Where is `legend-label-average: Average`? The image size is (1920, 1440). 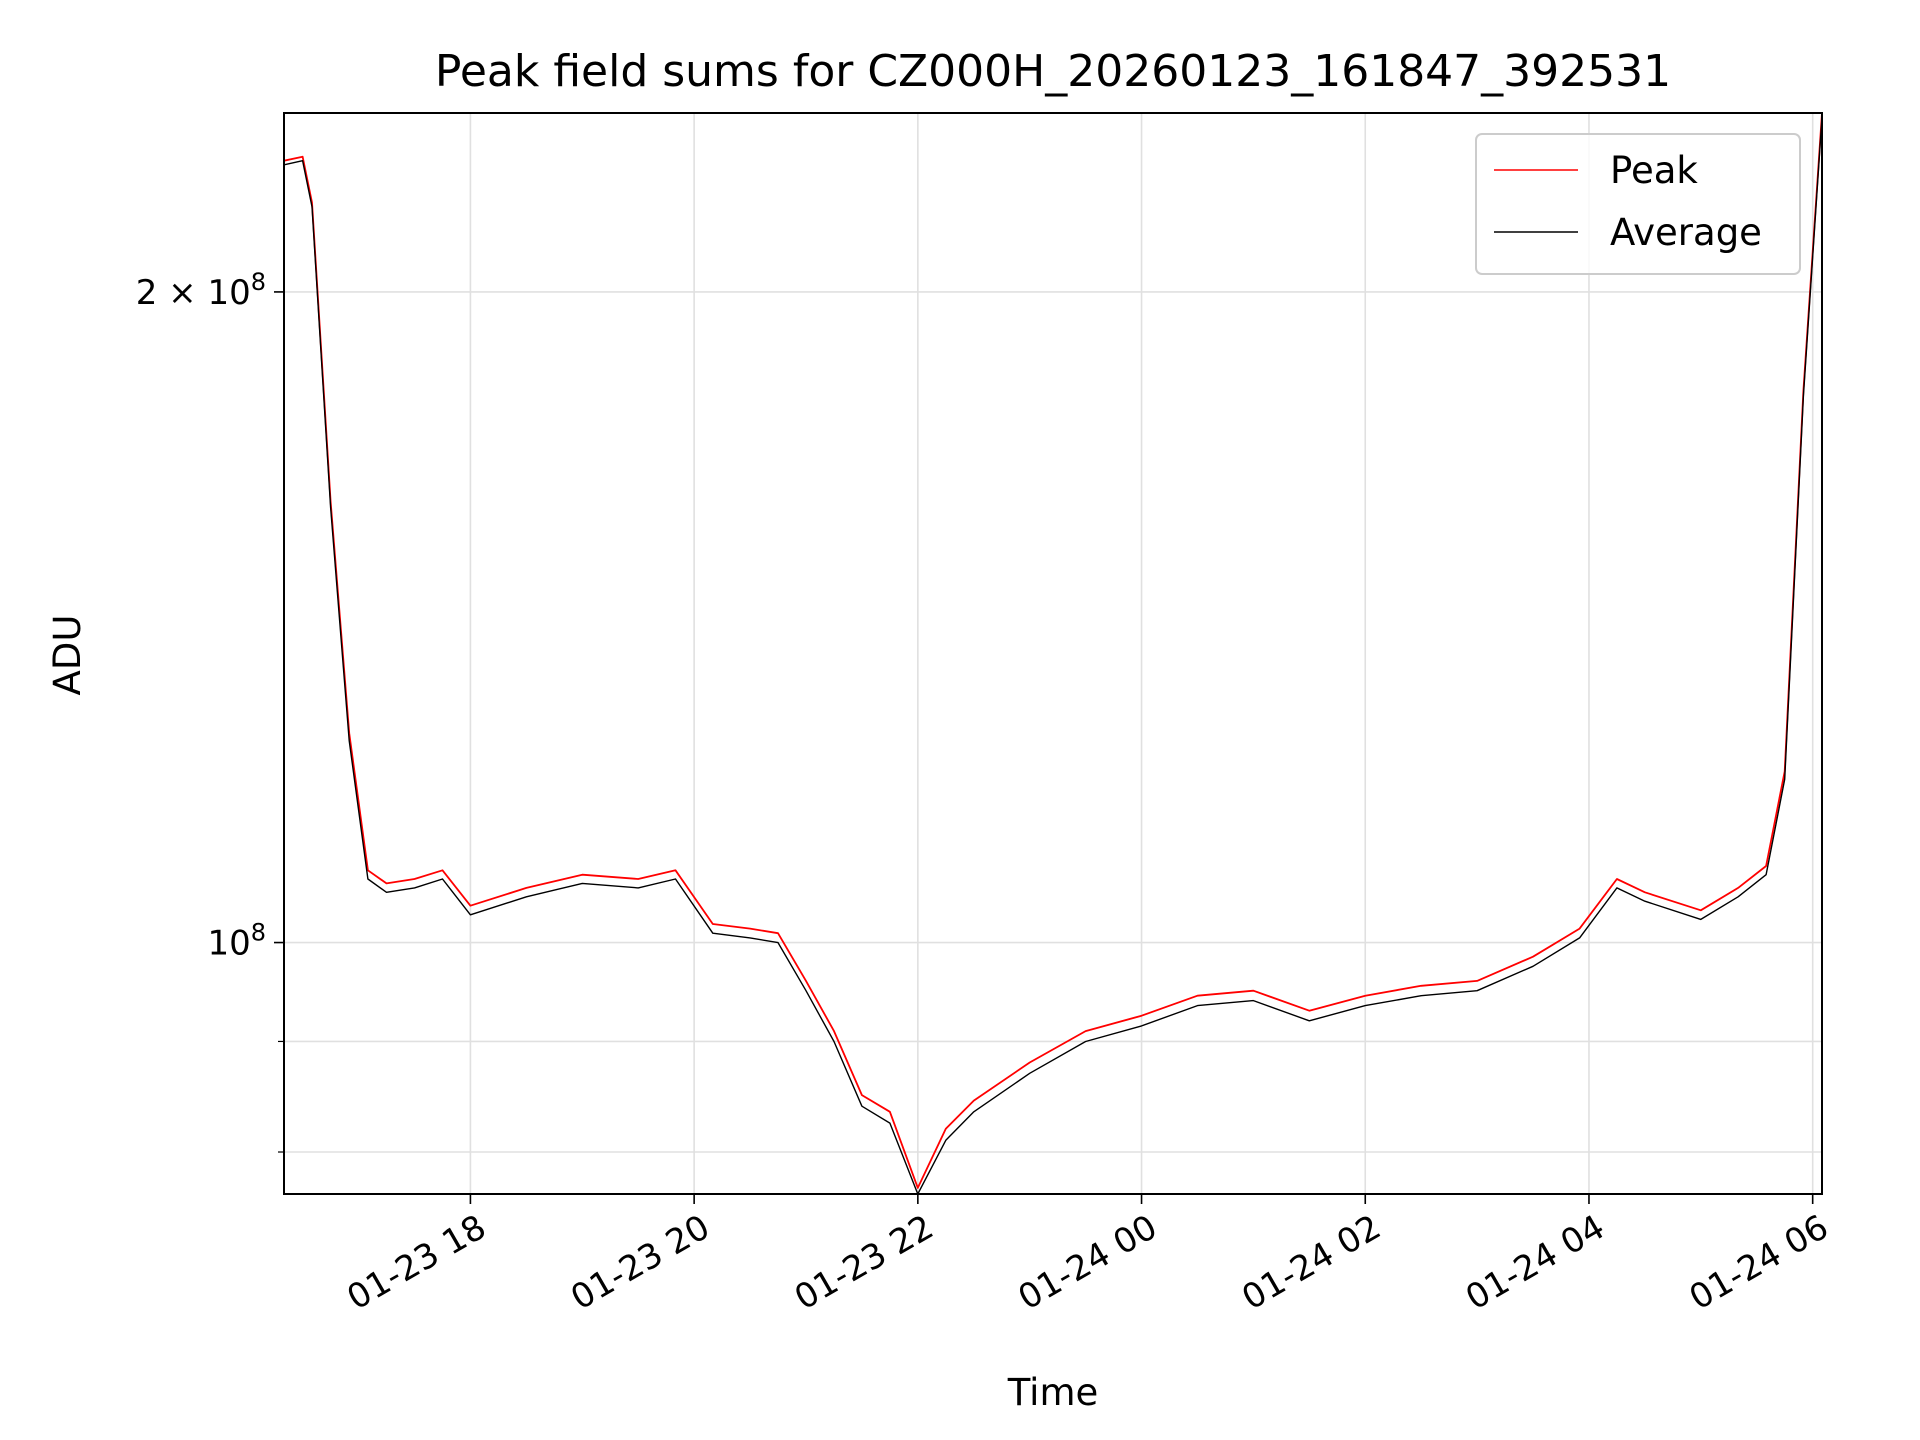 legend-label-average: Average is located at coordinates (1686, 232).